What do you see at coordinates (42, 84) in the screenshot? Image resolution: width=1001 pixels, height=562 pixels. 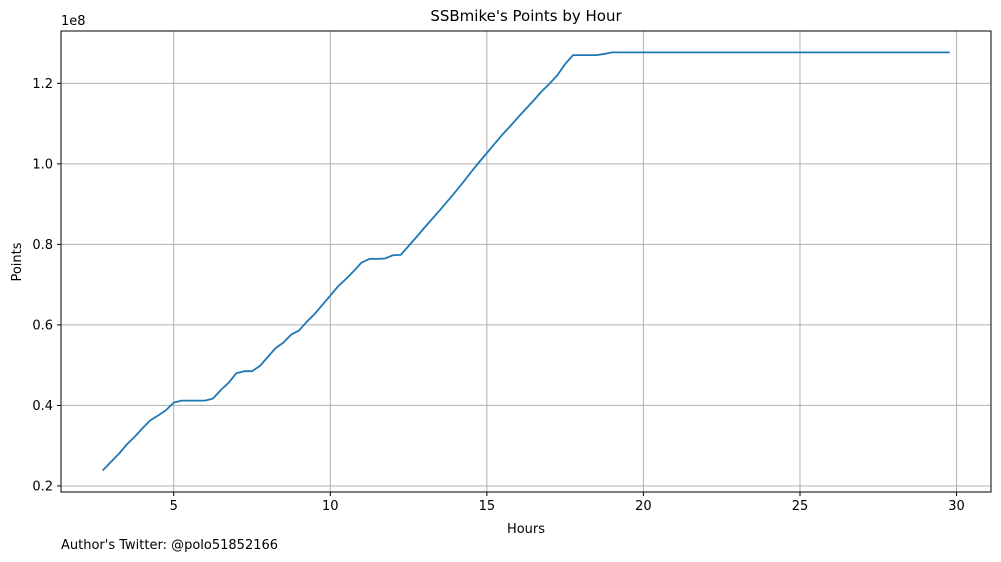 I see `y-tick-label: 1.2` at bounding box center [42, 84].